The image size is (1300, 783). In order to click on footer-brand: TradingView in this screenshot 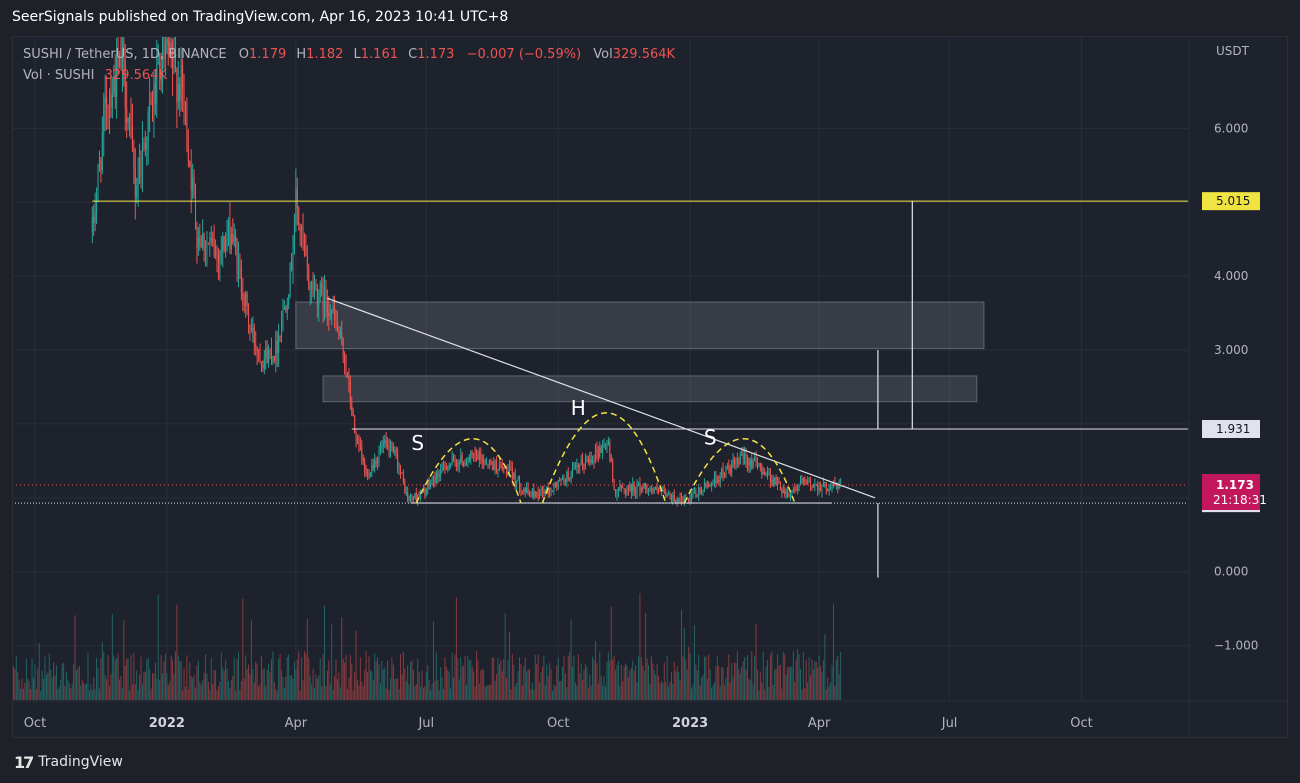, I will do `click(80, 762)`.